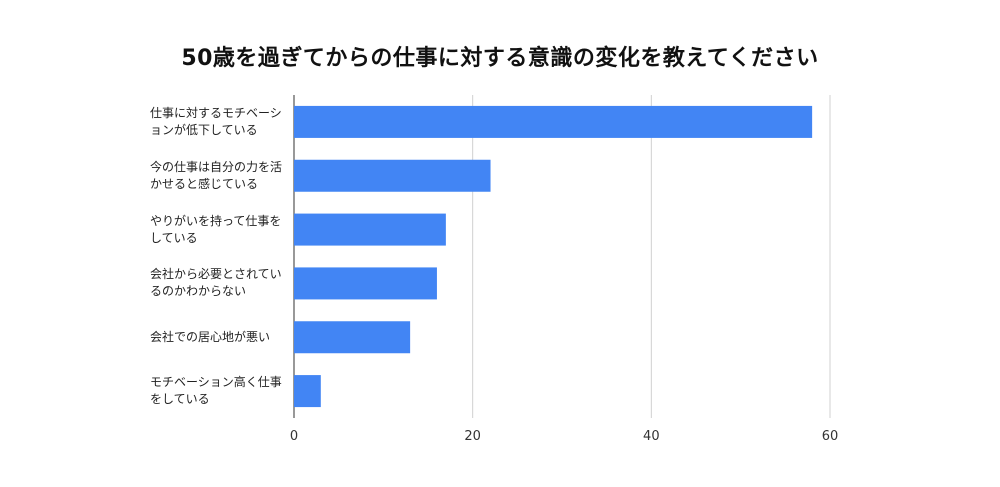 The image size is (1000, 487). Describe the element at coordinates (294, 436) in the screenshot. I see `x-tick-label: 0` at that location.